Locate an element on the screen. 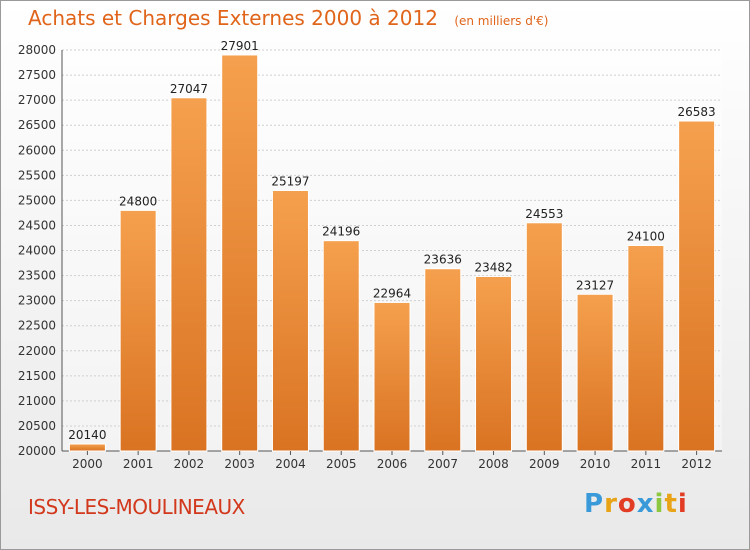 This screenshot has height=550, width=750. logo-letter: o is located at coordinates (627, 504).